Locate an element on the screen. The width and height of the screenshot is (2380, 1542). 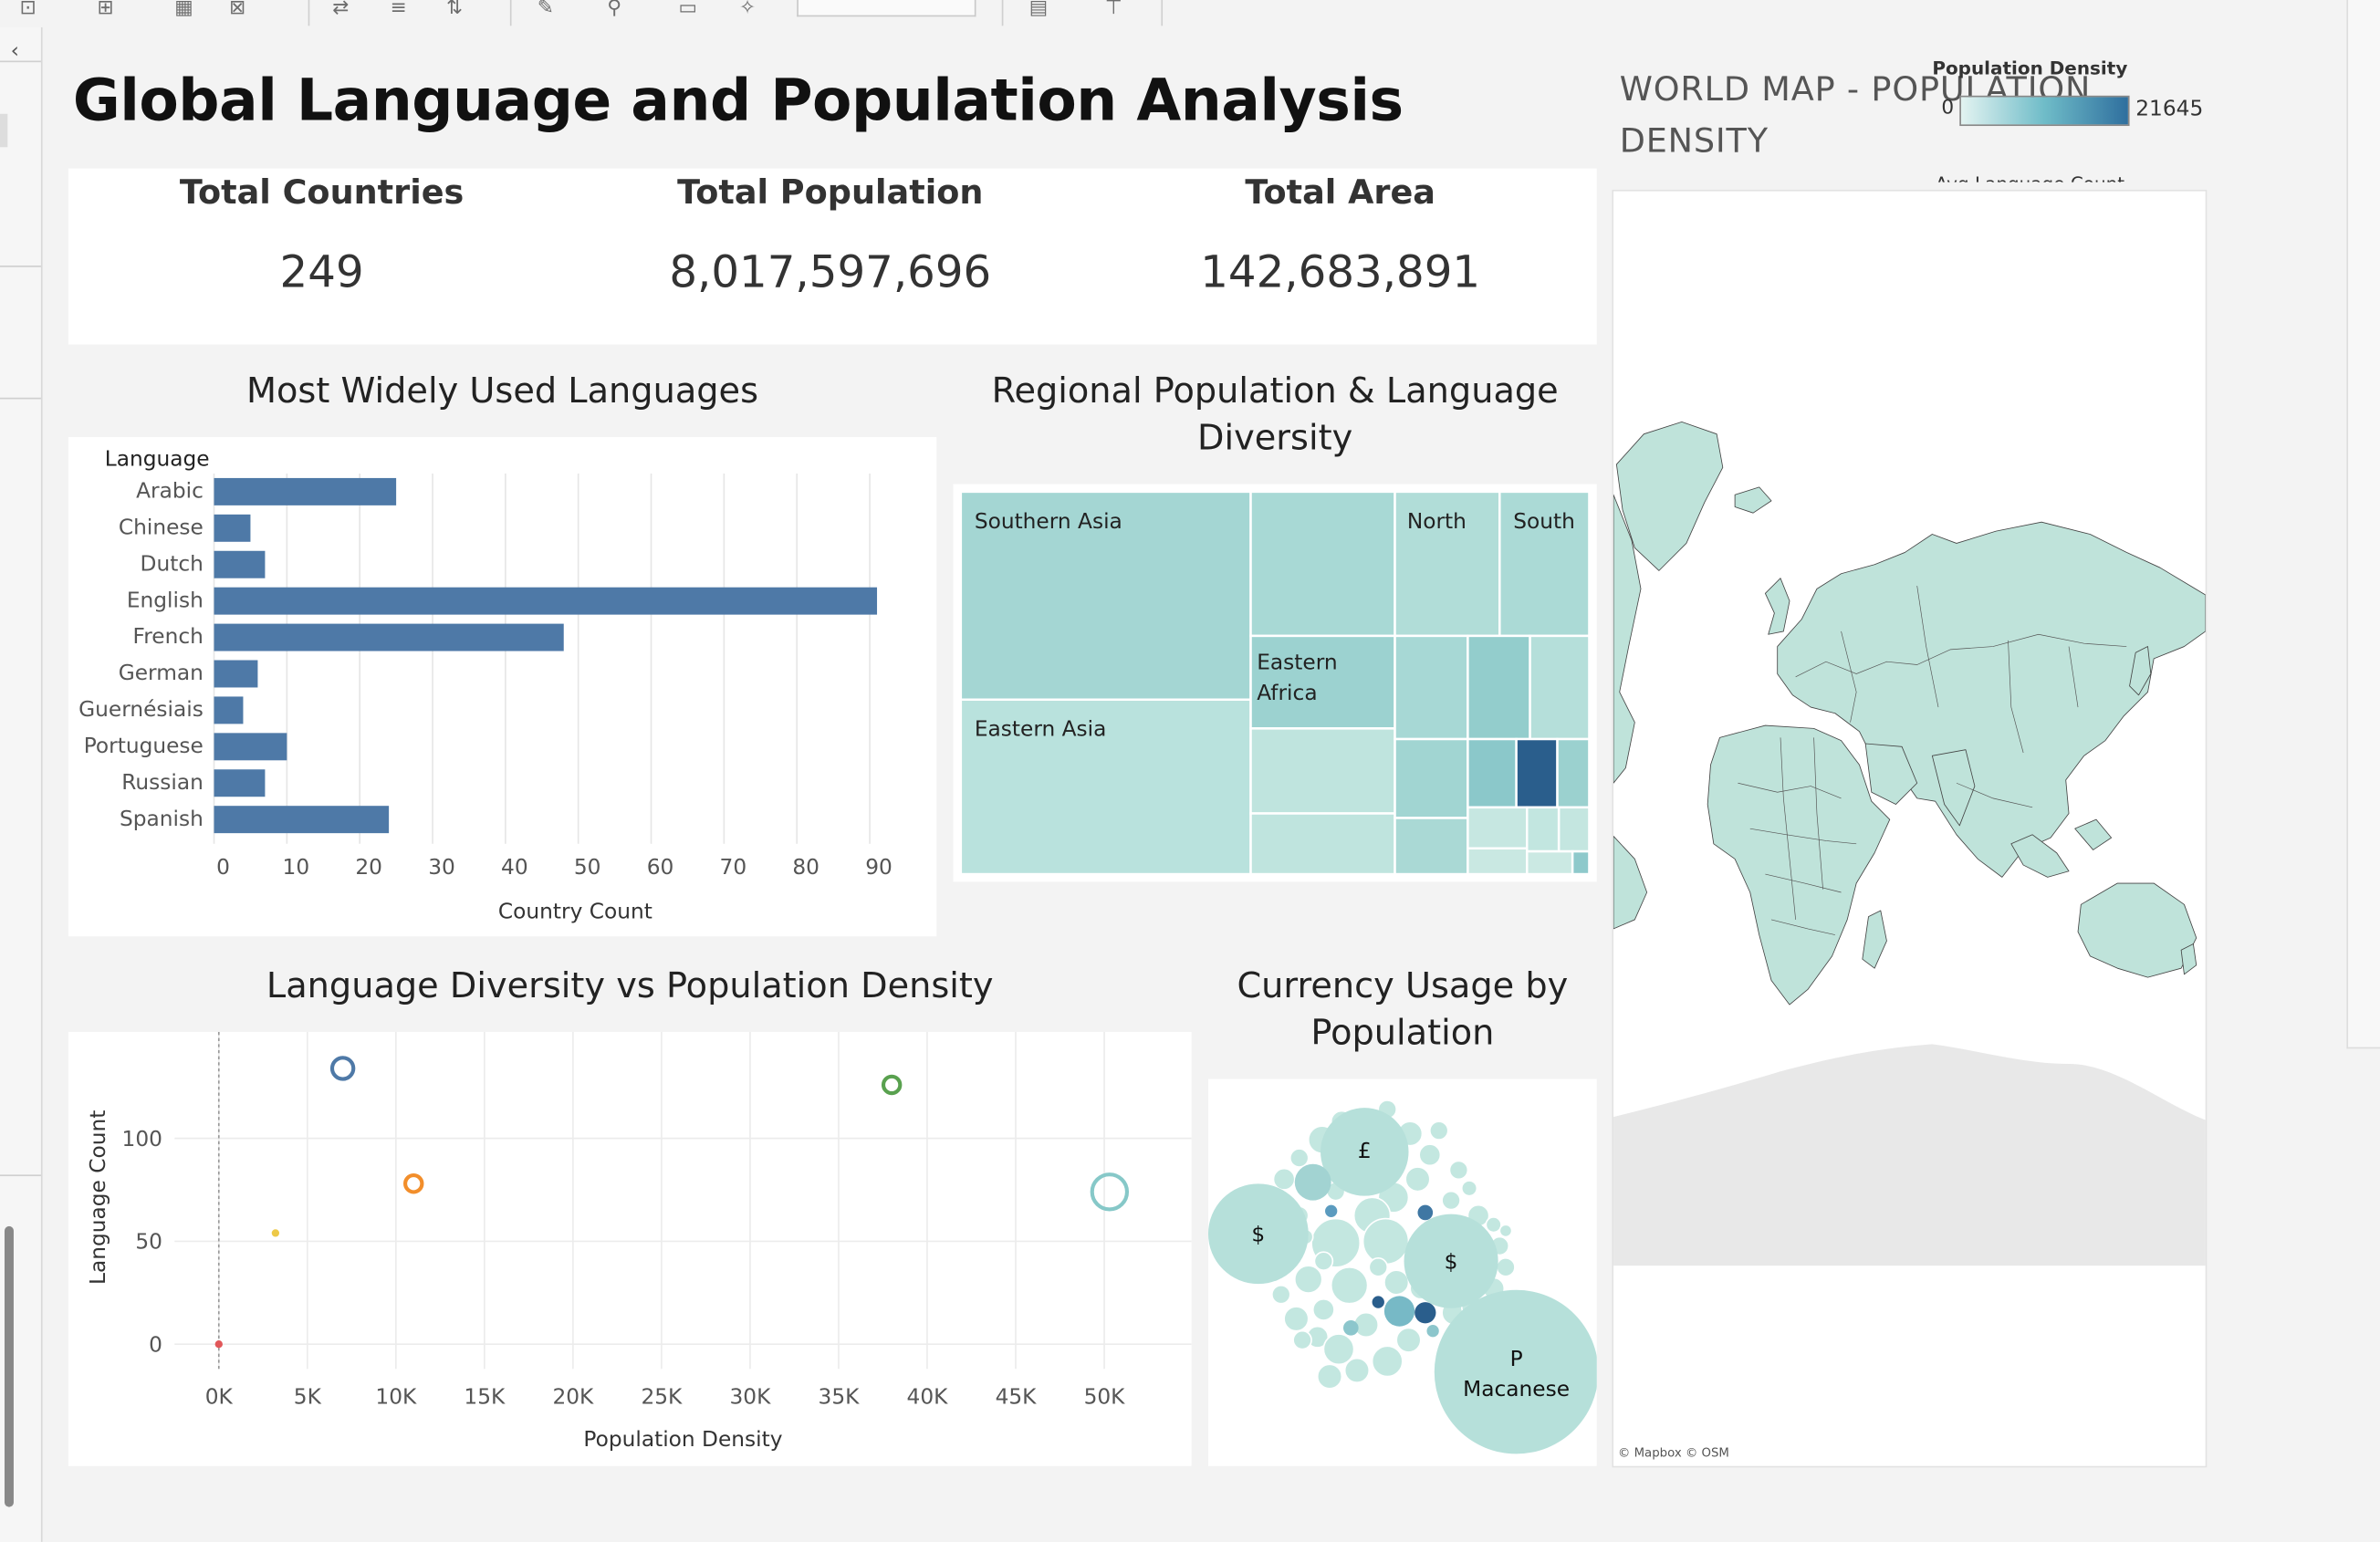
bubble-panel: £ $ $ P Macanese is located at coordinates (1403, 1272).